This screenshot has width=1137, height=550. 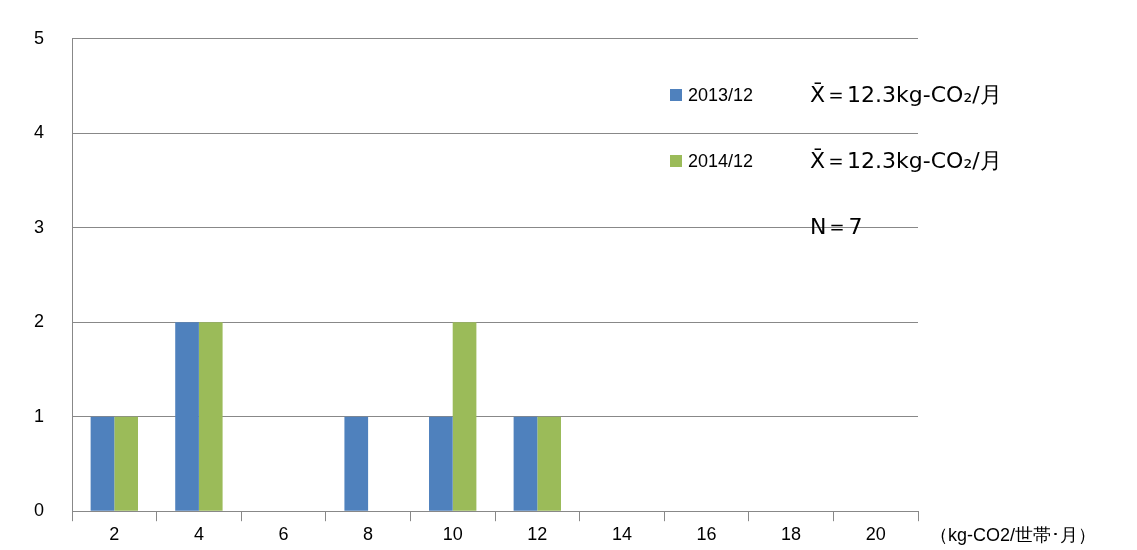 What do you see at coordinates (721, 95) in the screenshot?
I see `legend-label: 2013/12` at bounding box center [721, 95].